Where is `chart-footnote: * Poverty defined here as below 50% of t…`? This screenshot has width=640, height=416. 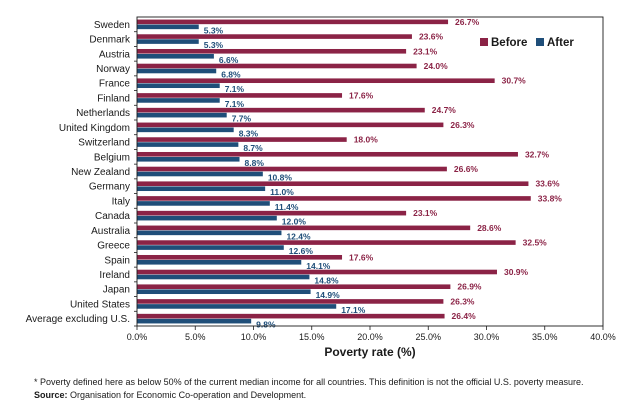 chart-footnote: * Poverty defined here as below 50% of t… is located at coordinates (334, 389).